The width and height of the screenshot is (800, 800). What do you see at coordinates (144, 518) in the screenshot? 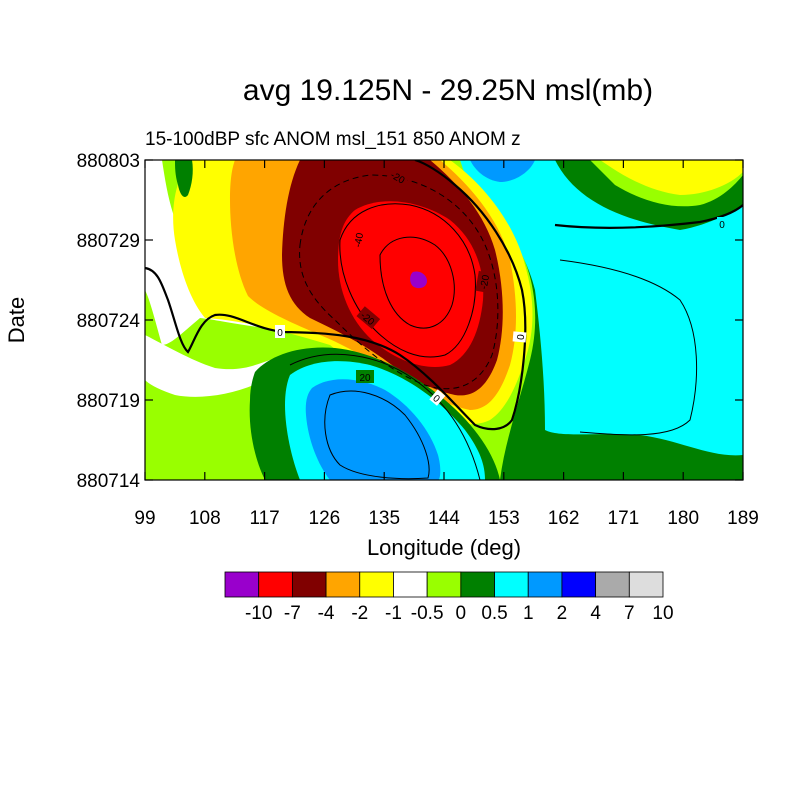
I see `x-tick-label: 99` at bounding box center [144, 518].